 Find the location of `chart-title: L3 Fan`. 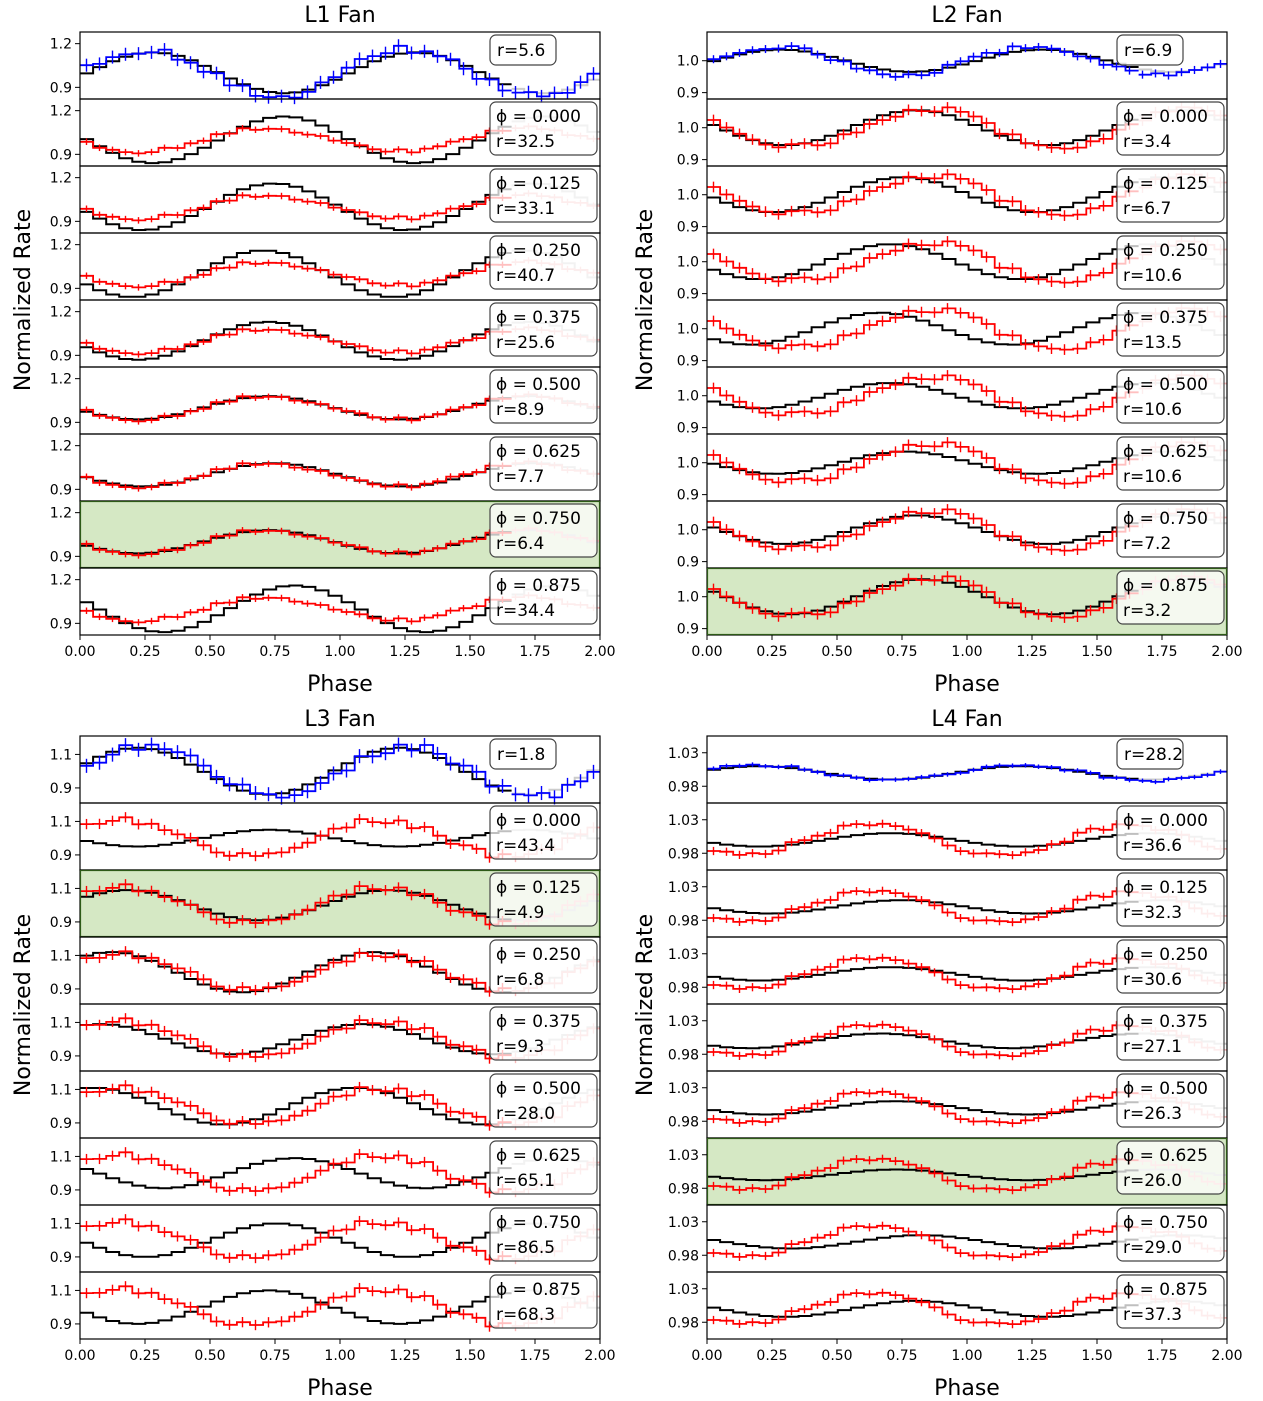

chart-title: L3 Fan is located at coordinates (339, 719).